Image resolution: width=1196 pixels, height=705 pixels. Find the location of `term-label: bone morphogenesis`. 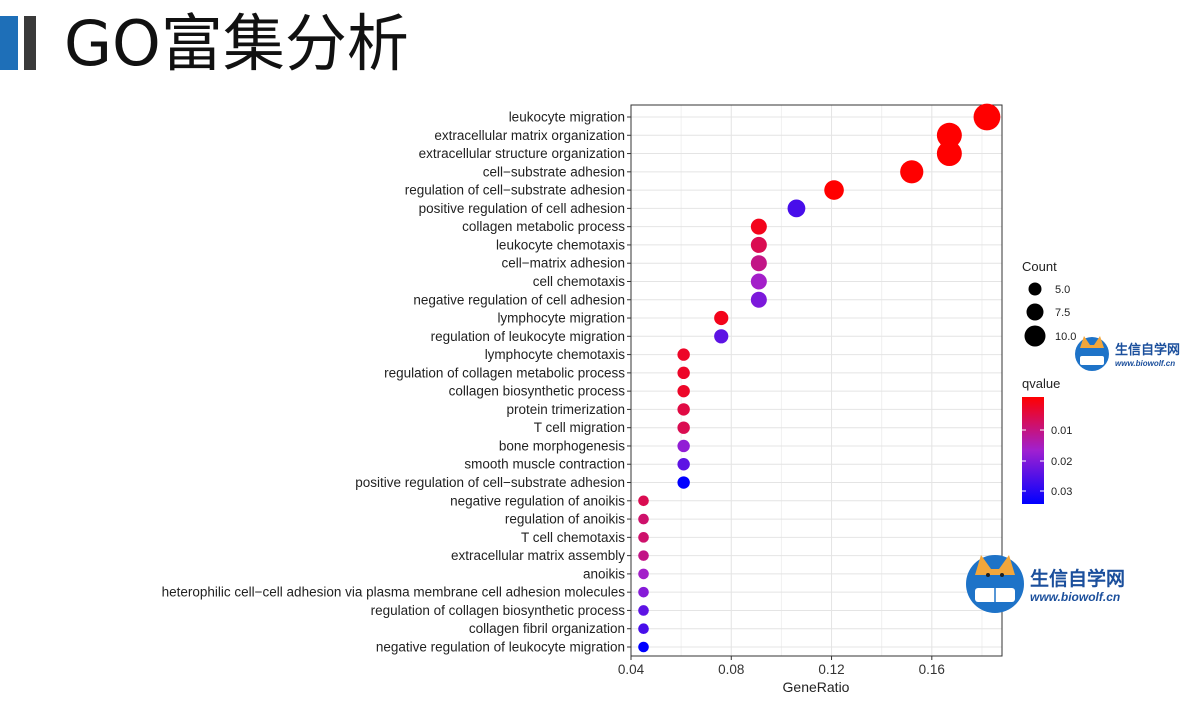

term-label: bone morphogenesis is located at coordinates (562, 445).